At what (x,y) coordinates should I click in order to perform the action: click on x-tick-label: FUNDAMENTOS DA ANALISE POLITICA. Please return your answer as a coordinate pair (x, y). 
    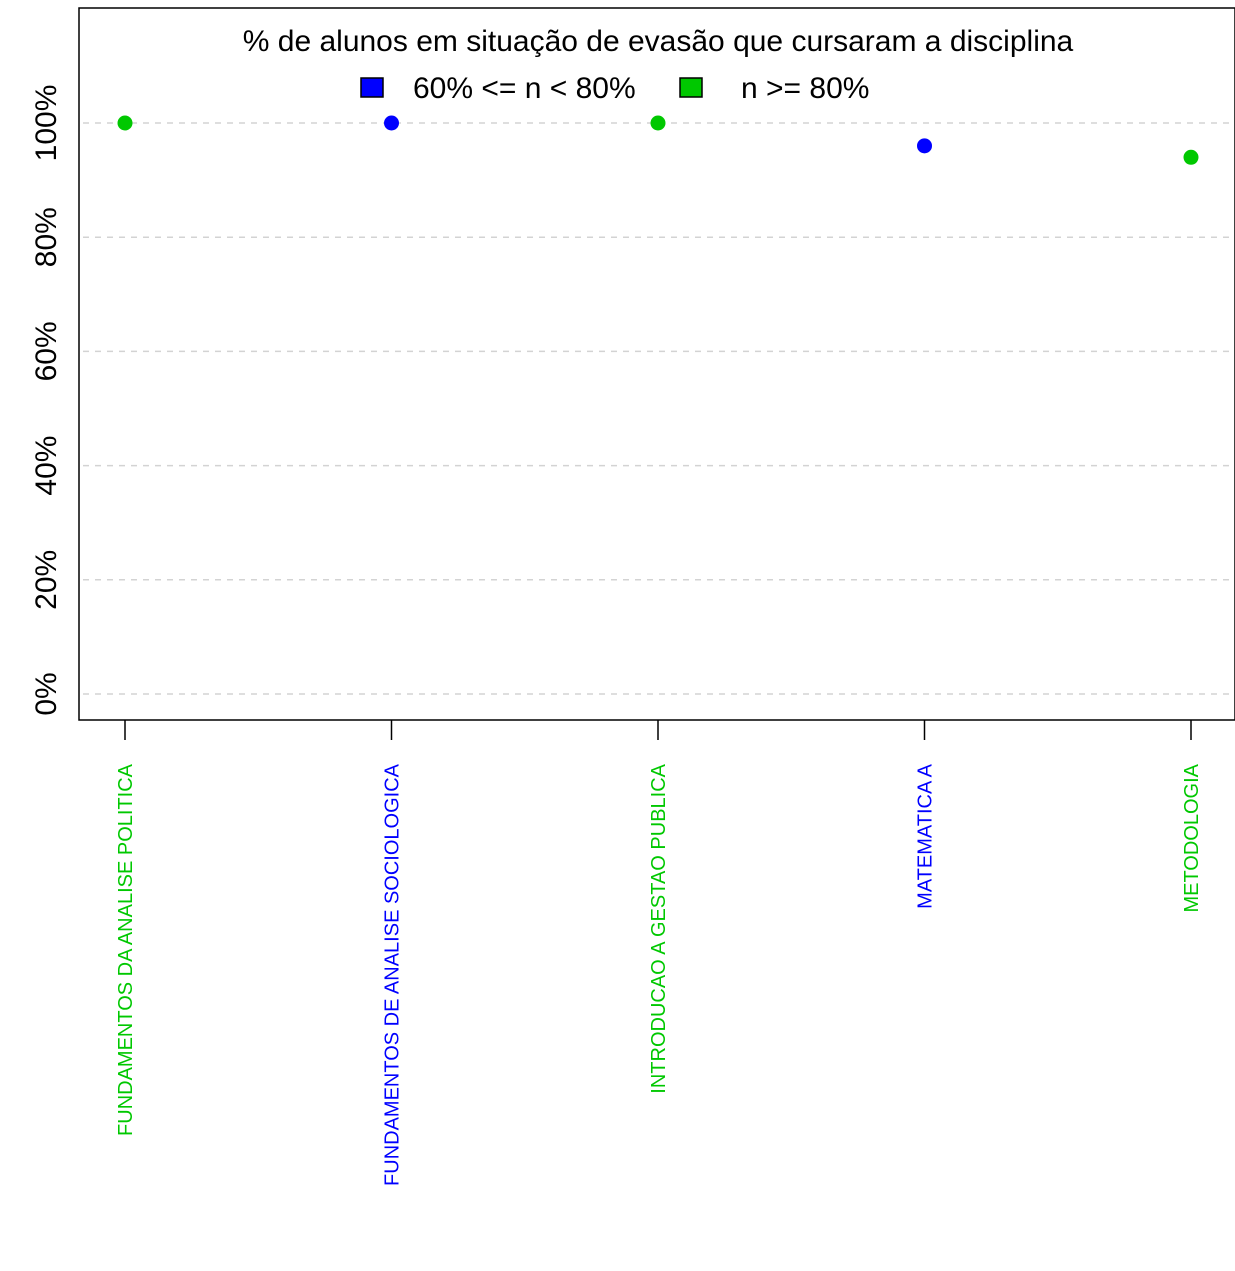
    Looking at the image, I should click on (126, 949).